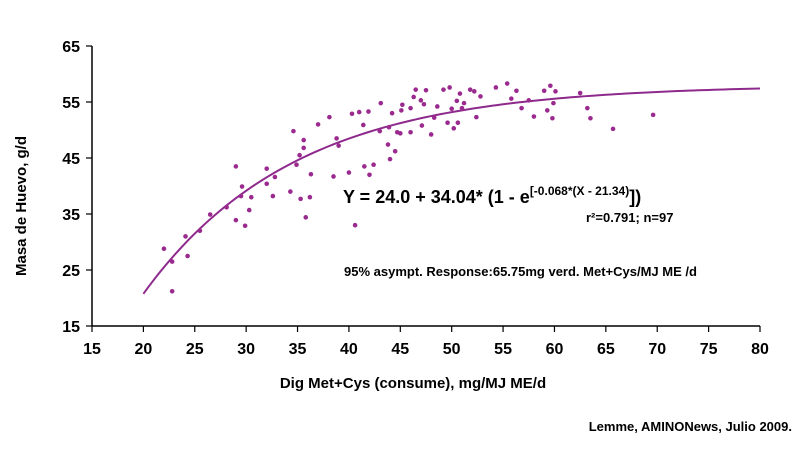  Describe the element at coordinates (400, 349) in the screenshot. I see `x-tick-label: 45` at that location.